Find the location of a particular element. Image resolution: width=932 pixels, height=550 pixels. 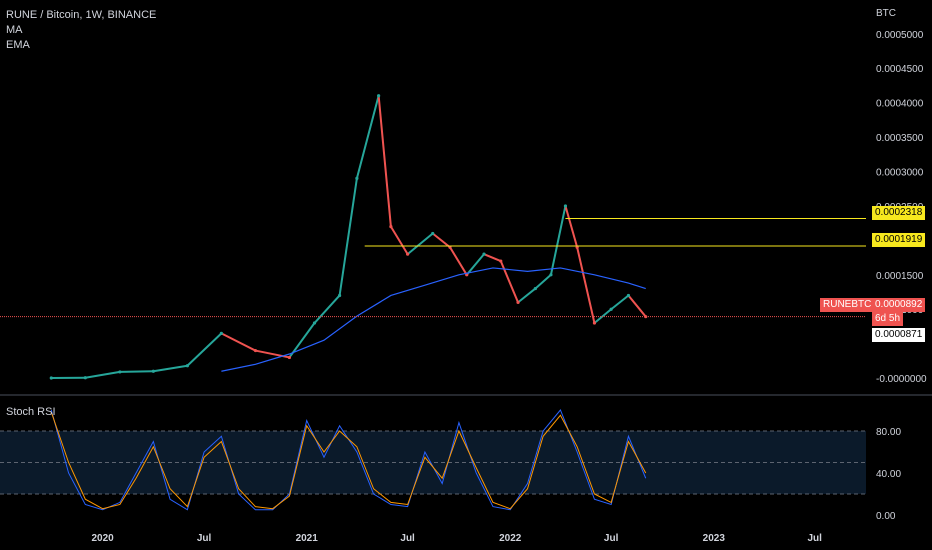

chart-title: RUNE / Bitcoin, 1W, BINANCE is located at coordinates (81, 15).